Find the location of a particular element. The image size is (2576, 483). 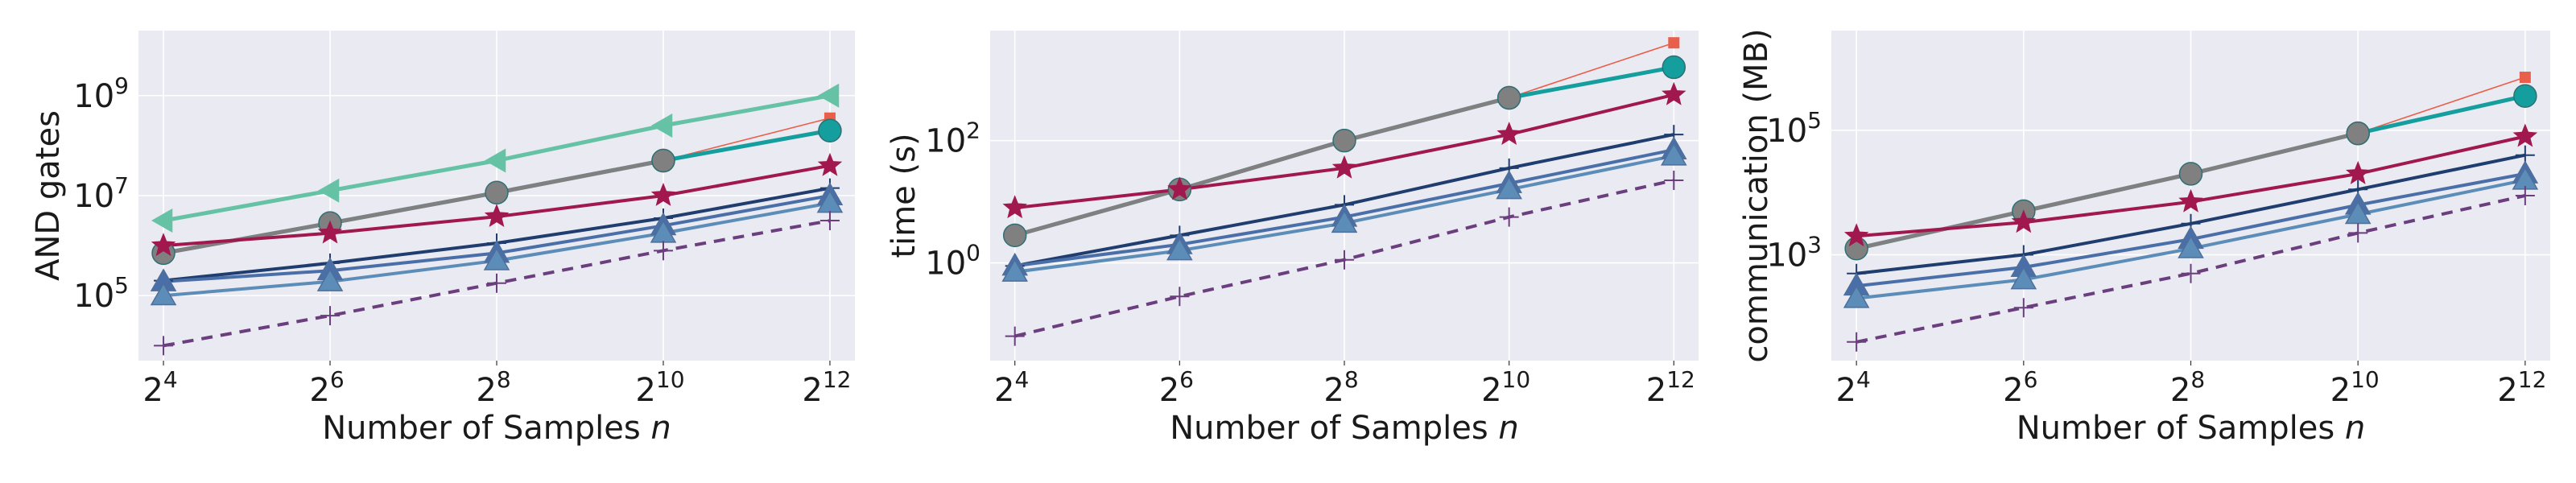

y-axis-label: AND gates is located at coordinates (48, 195).